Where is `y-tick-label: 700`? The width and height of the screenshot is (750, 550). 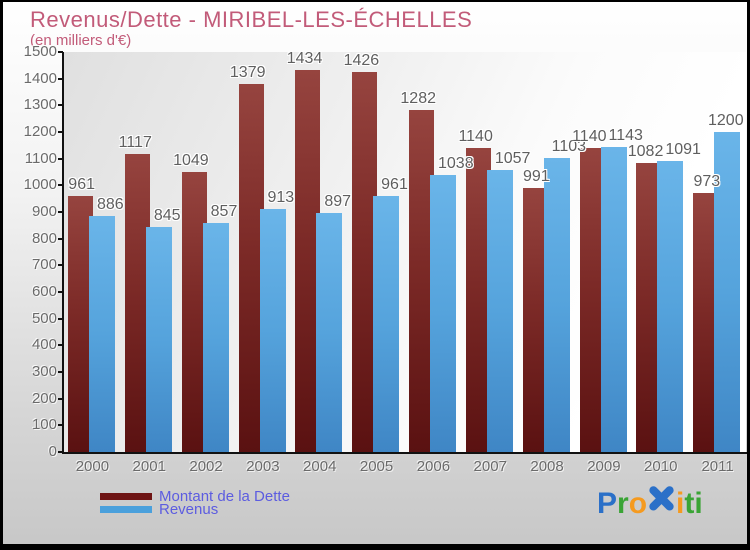
y-tick-label: 700 is located at coordinates (44, 265).